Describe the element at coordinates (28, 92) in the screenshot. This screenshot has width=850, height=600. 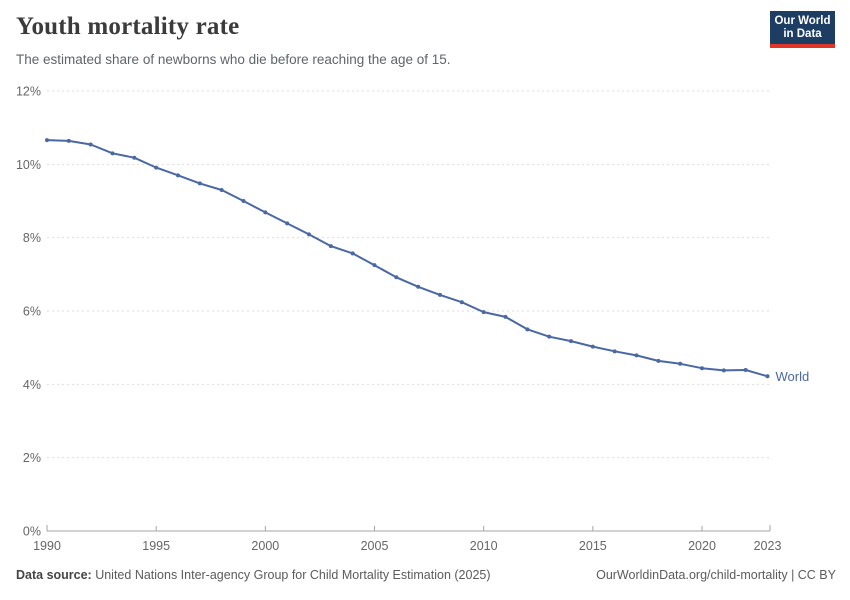
I see `y-axis-tick-label: 12%` at that location.